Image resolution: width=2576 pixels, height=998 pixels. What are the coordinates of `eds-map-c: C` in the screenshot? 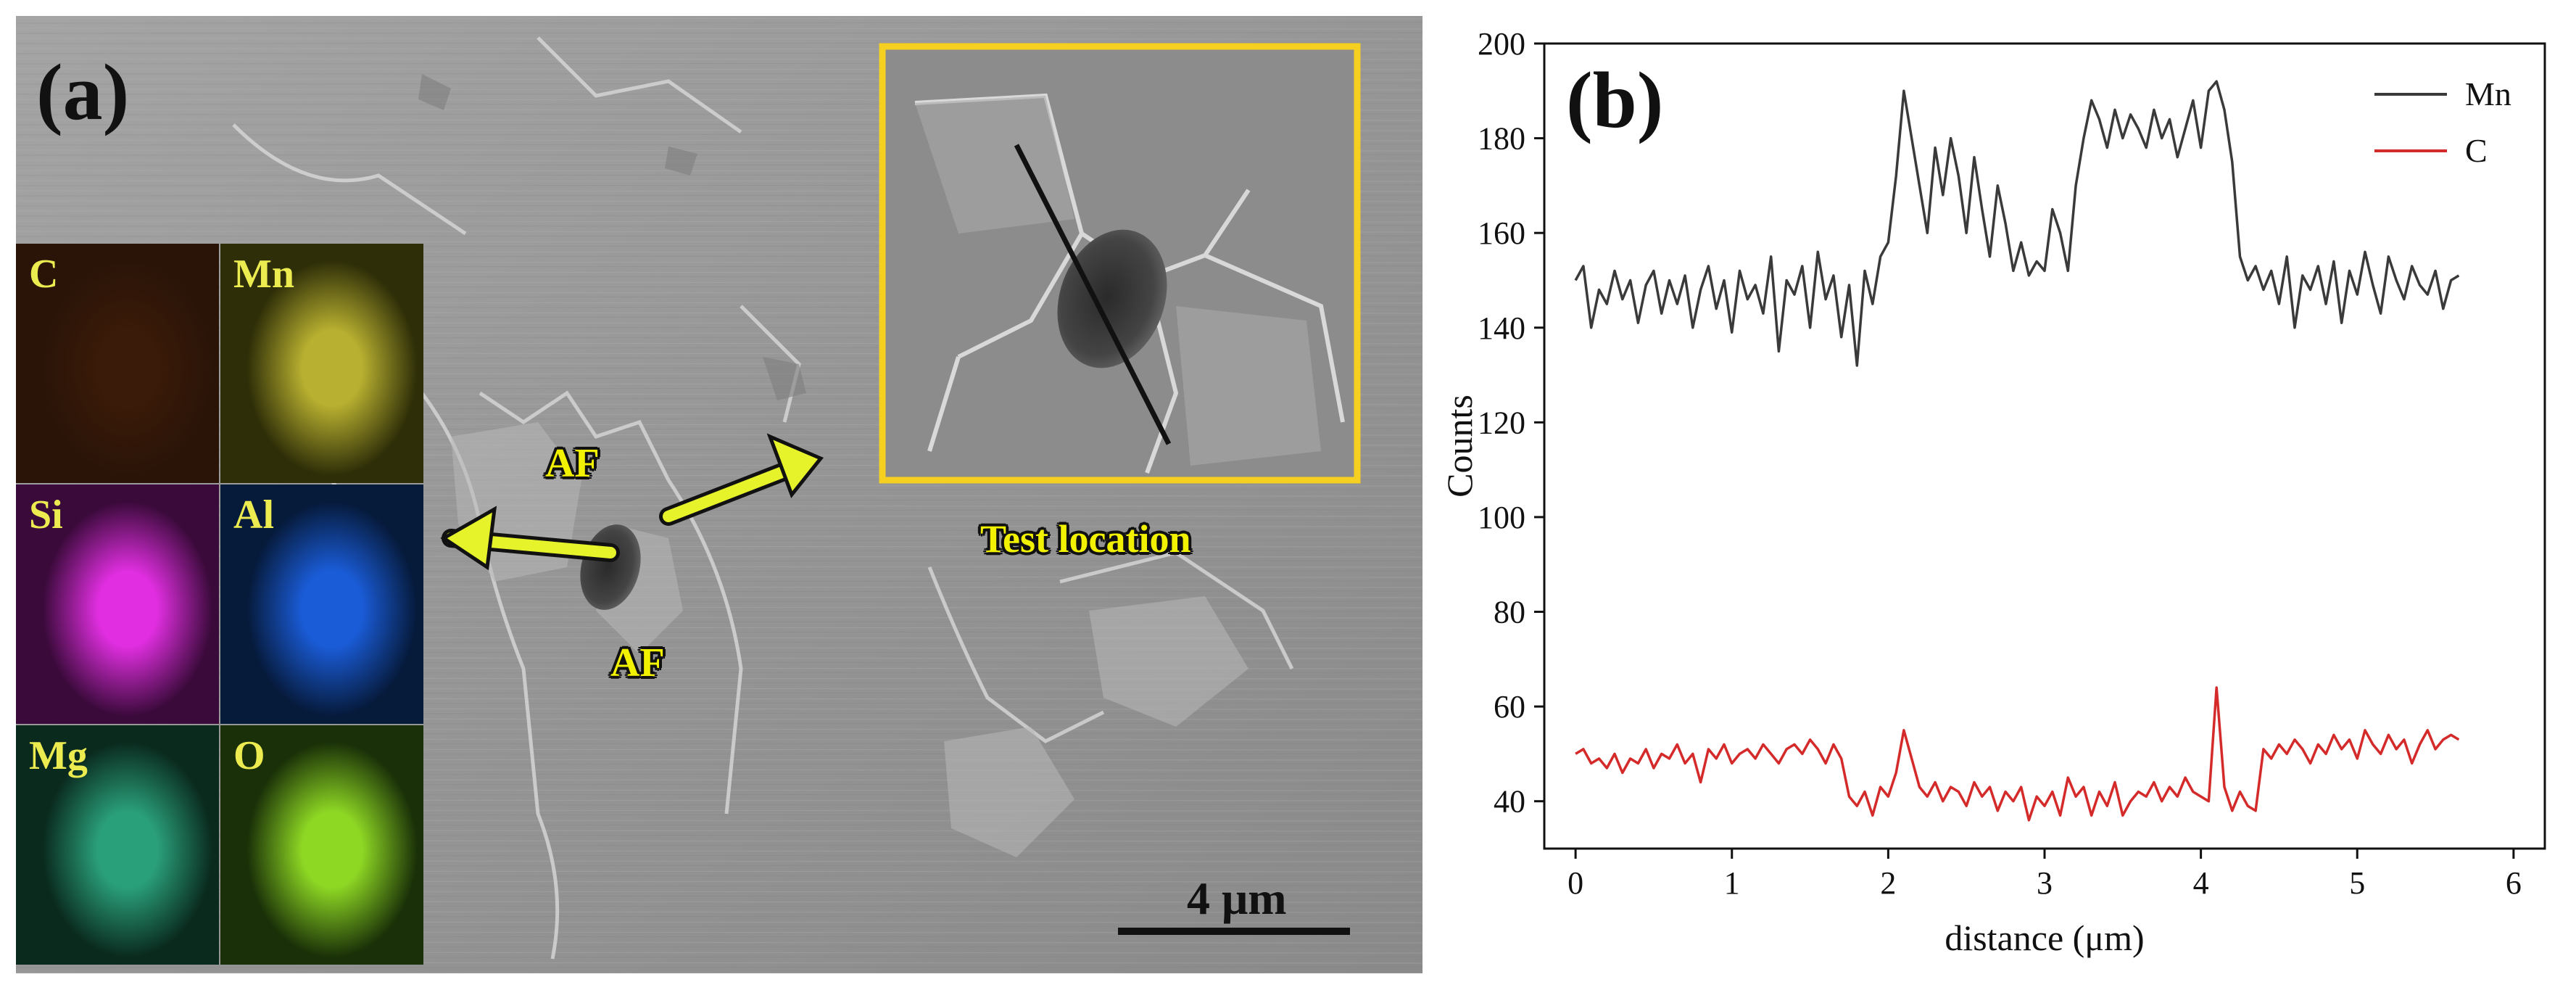 It's located at (117, 363).